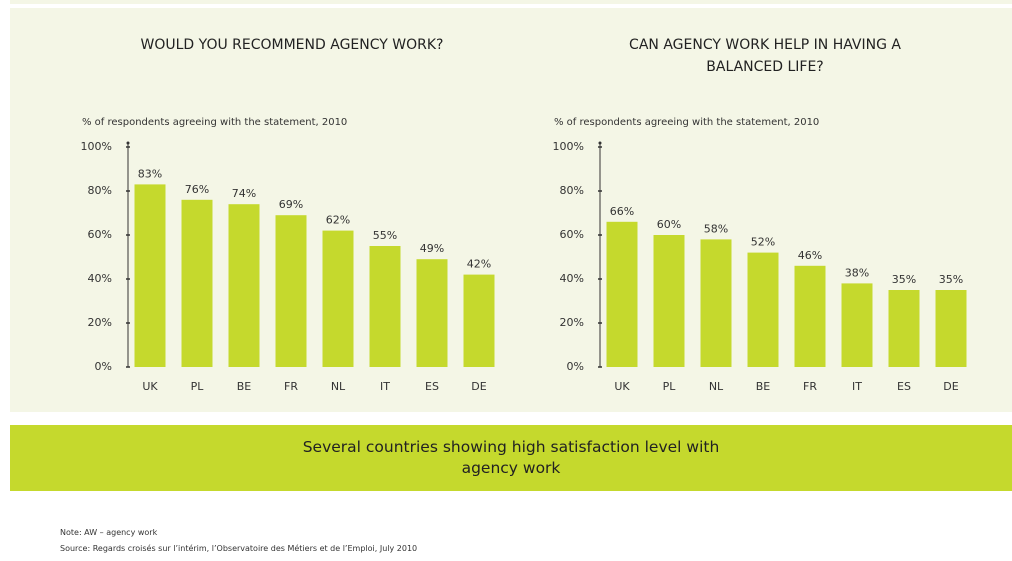 This screenshot has height=561, width=1012. Describe the element at coordinates (716, 228) in the screenshot. I see `value-label: 58%` at that location.